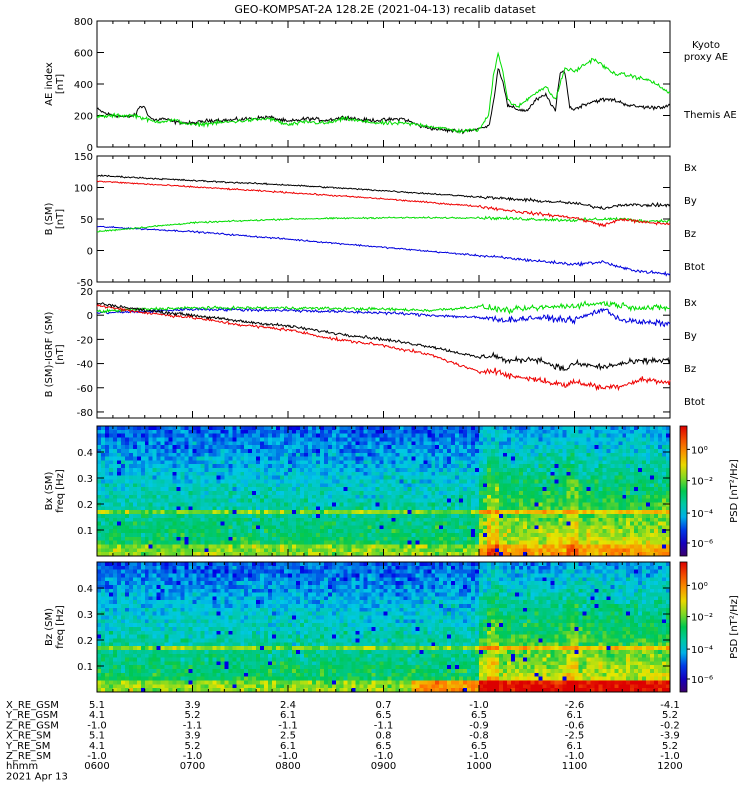 The width and height of the screenshot is (750, 800). Describe the element at coordinates (710, 115) in the screenshot. I see `legend-label: Themis AE` at that location.